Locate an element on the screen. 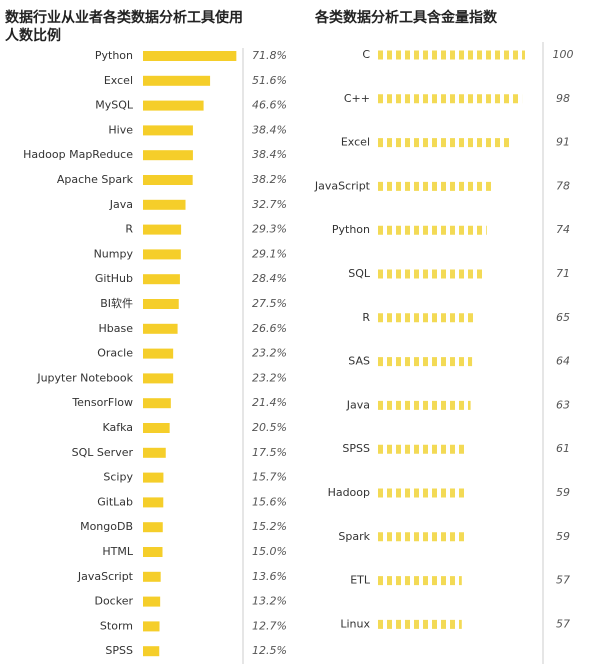  category-label: ETL is located at coordinates (360, 580).